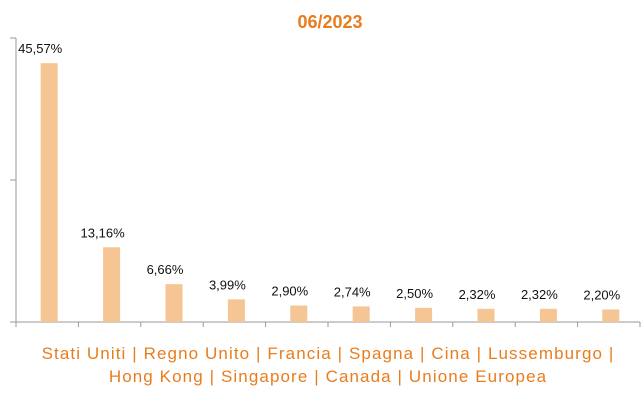  I want to click on category-label: Stati Uniti, so click(84, 353).